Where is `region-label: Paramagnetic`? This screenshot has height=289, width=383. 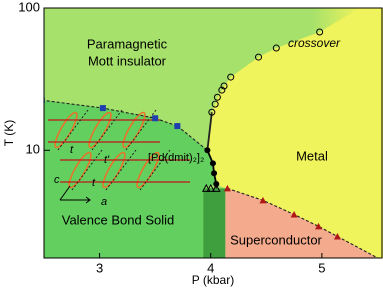 region-label: Paramagnetic is located at coordinates (127, 43).